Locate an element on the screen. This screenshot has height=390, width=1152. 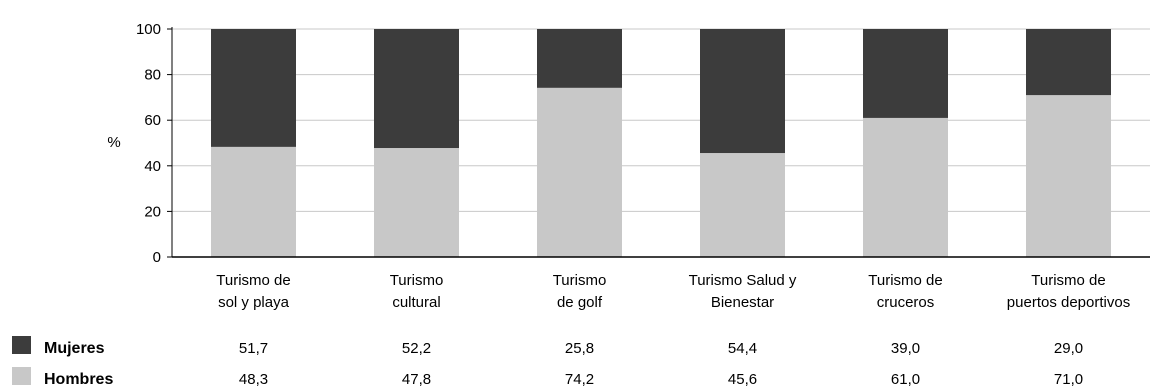
category-label-line: puertos deportivos is located at coordinates (1068, 302).